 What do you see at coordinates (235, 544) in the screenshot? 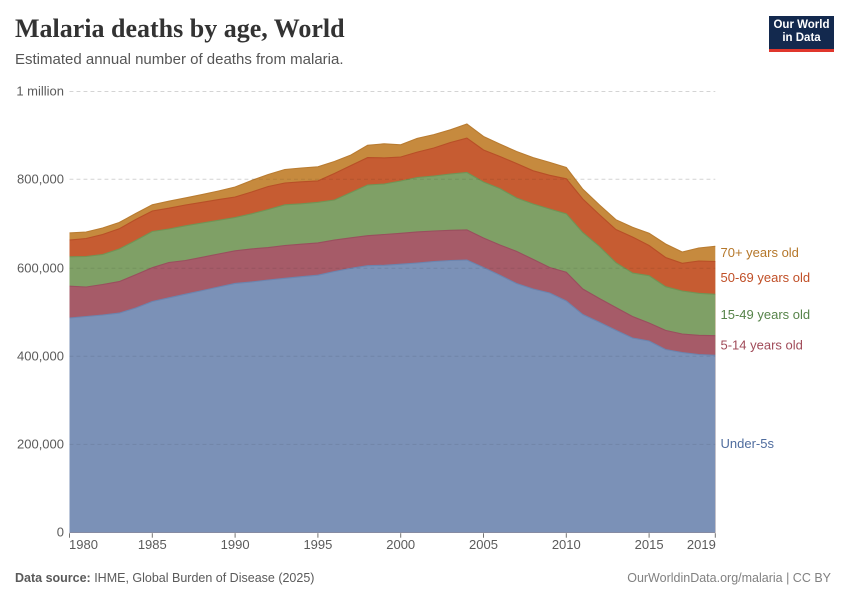
I see `svg-text: 1990` at bounding box center [235, 544].